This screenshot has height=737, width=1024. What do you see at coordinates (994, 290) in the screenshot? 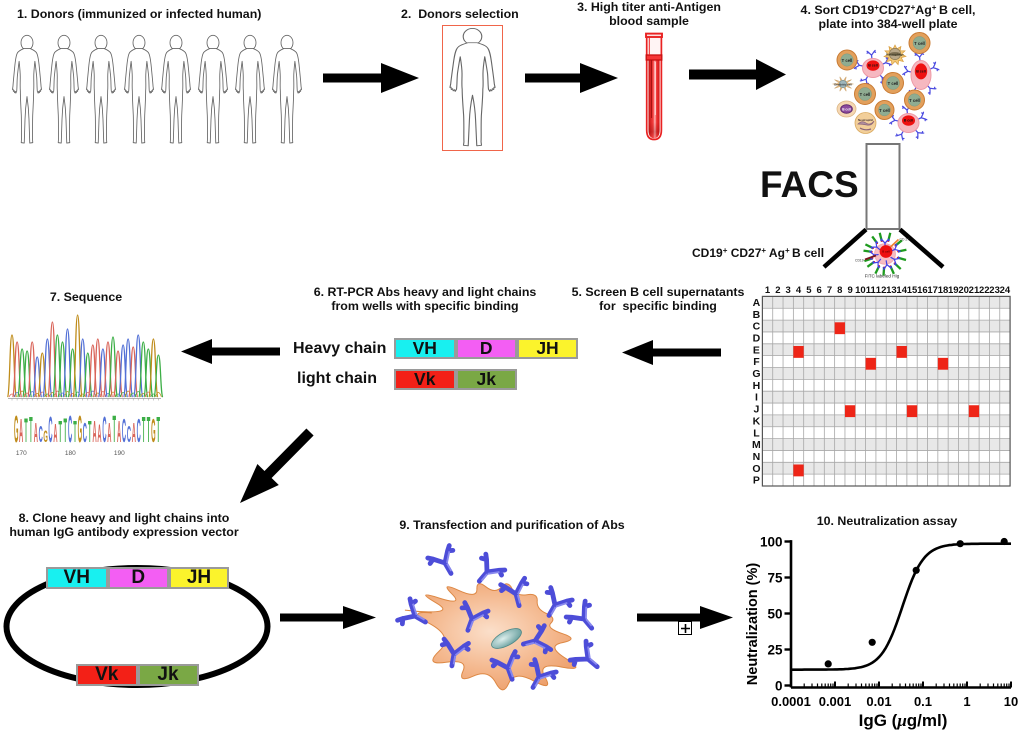
I see `svg-text: 23` at bounding box center [994, 290].